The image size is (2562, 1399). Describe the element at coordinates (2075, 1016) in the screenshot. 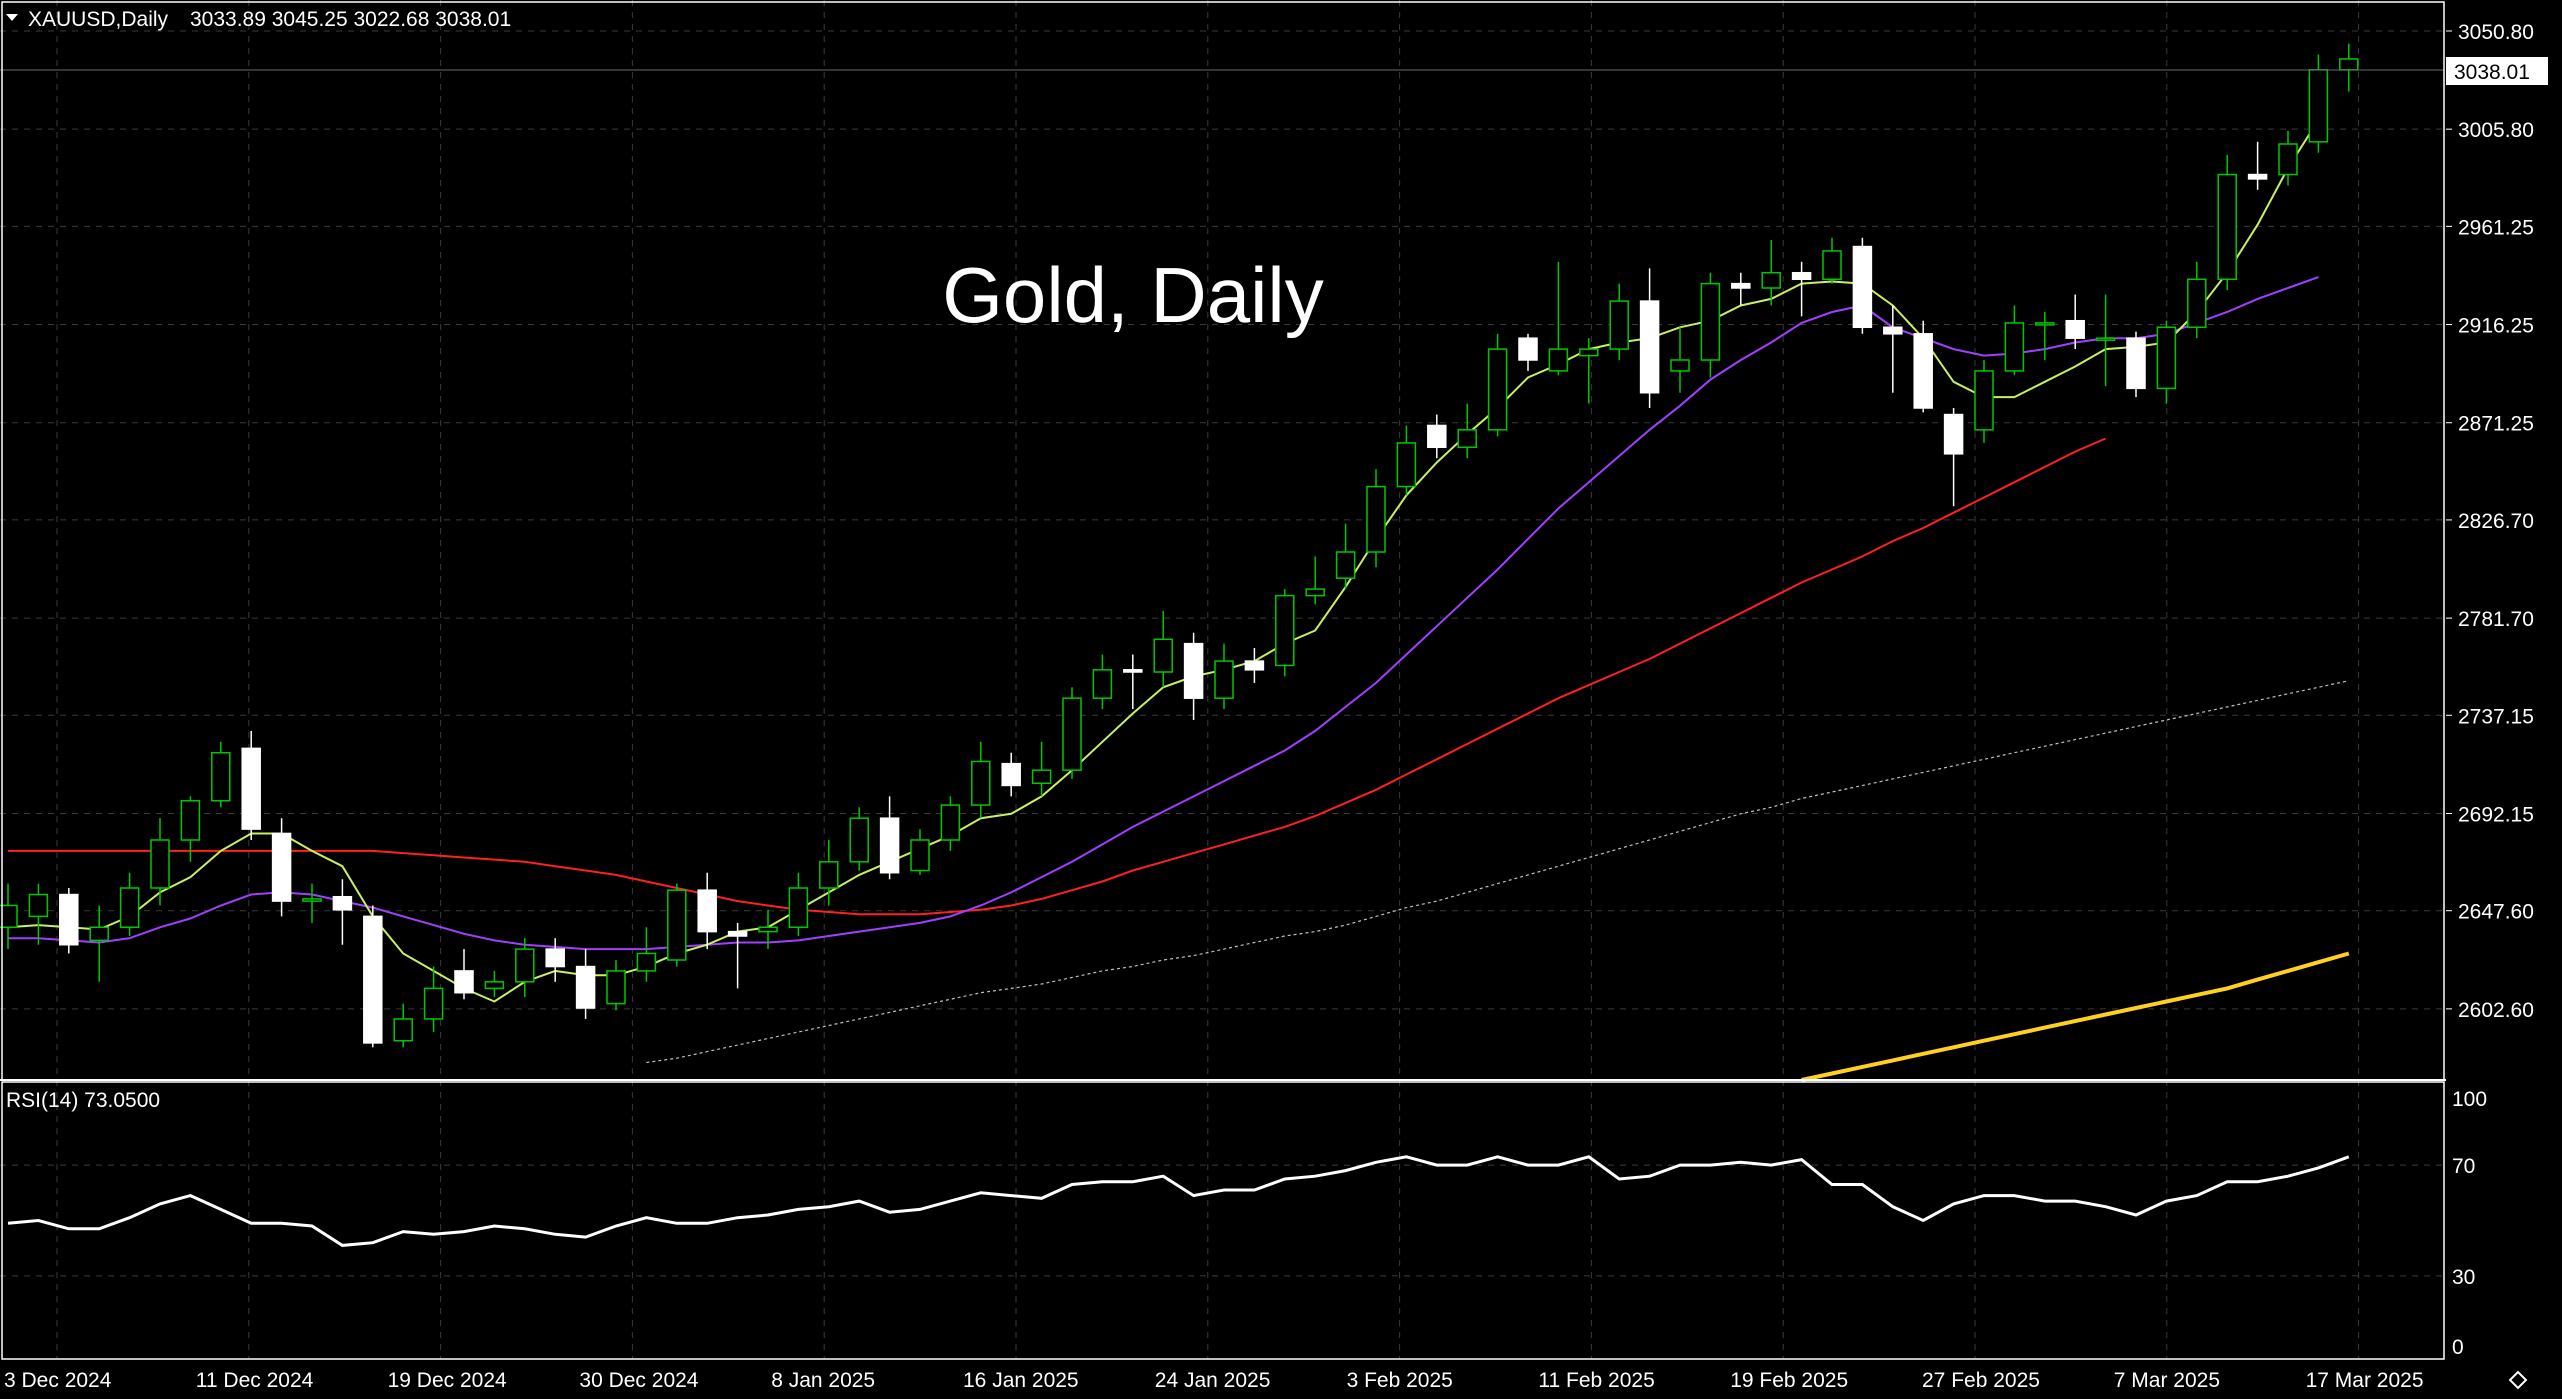

I see `ma-200-line` at that location.